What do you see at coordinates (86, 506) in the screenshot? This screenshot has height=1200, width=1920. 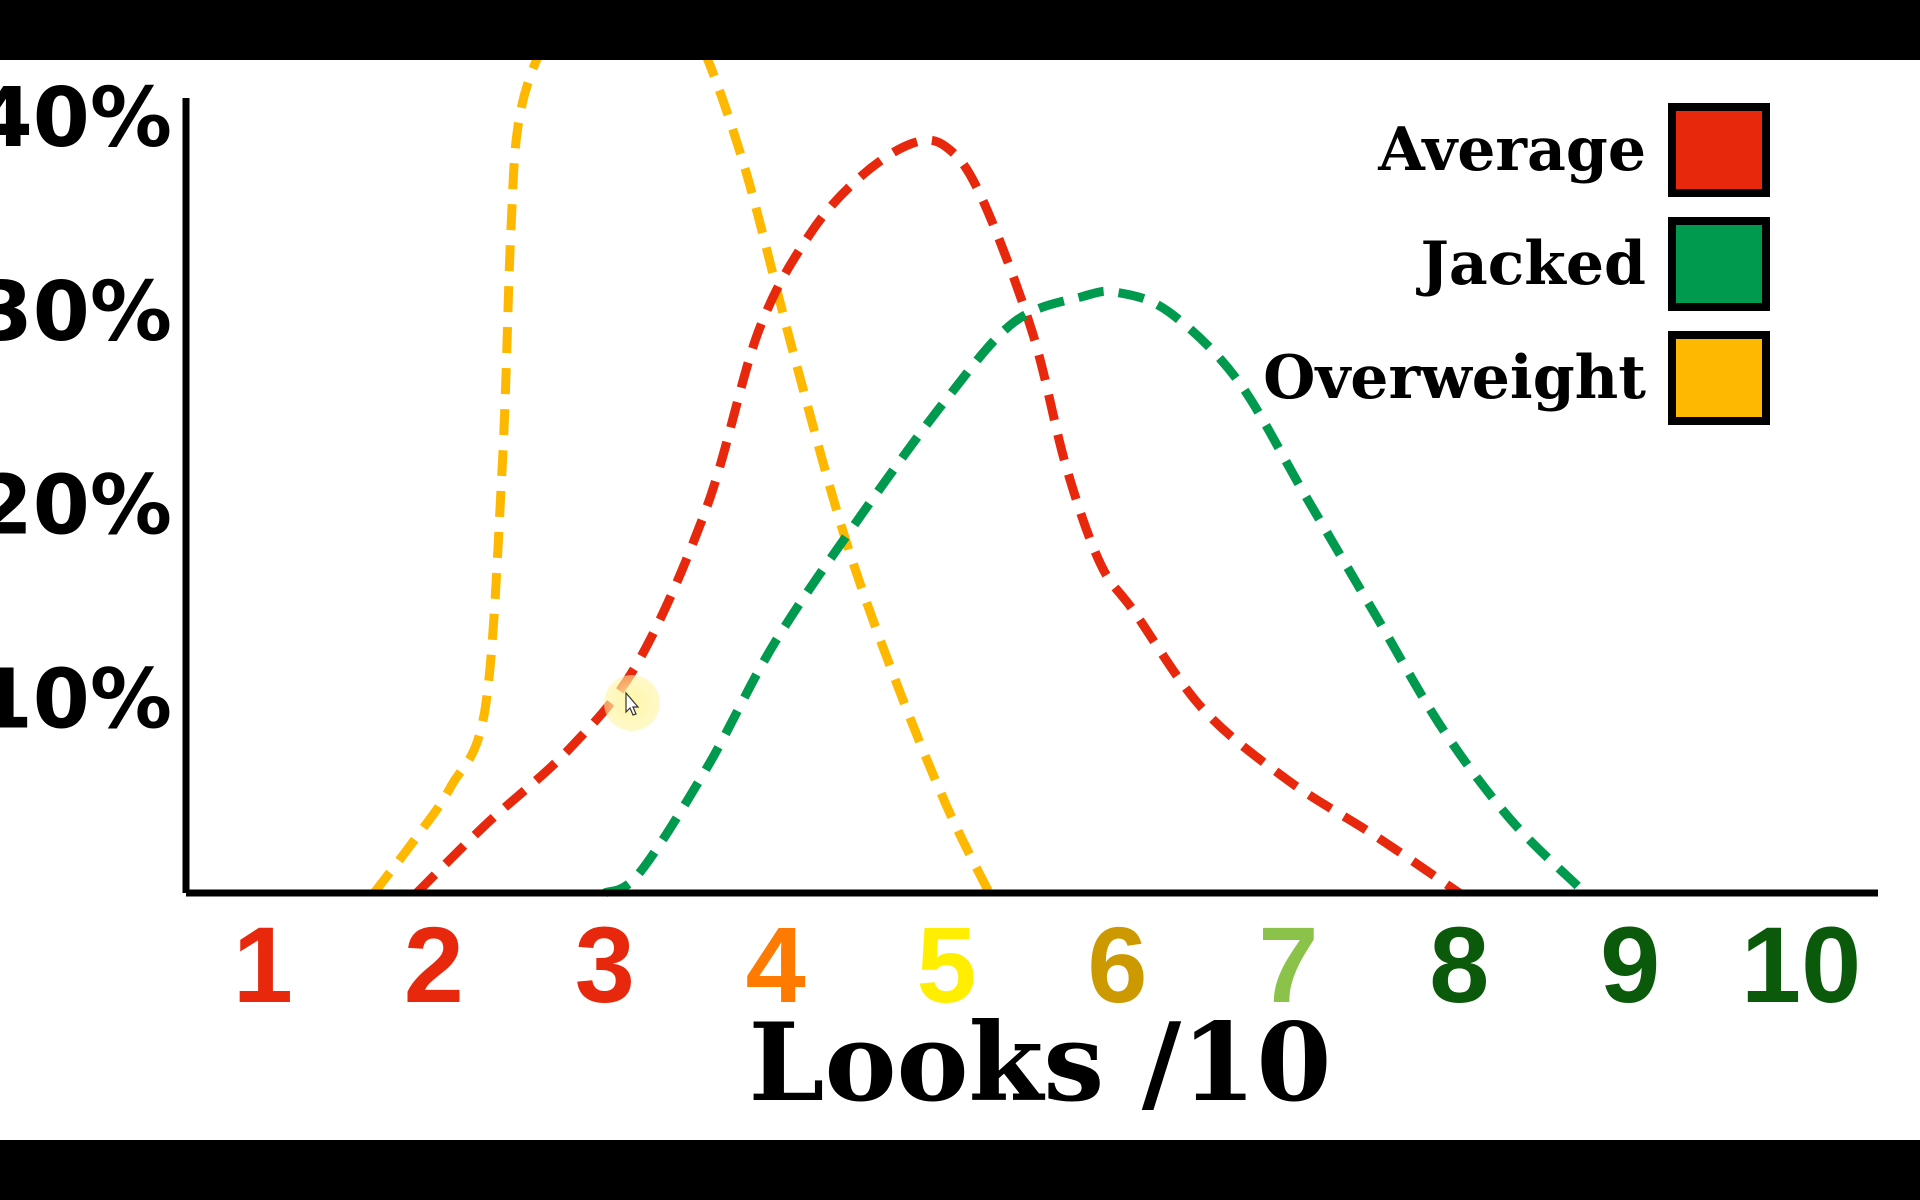 I see `y-tick-label: 20%` at bounding box center [86, 506].